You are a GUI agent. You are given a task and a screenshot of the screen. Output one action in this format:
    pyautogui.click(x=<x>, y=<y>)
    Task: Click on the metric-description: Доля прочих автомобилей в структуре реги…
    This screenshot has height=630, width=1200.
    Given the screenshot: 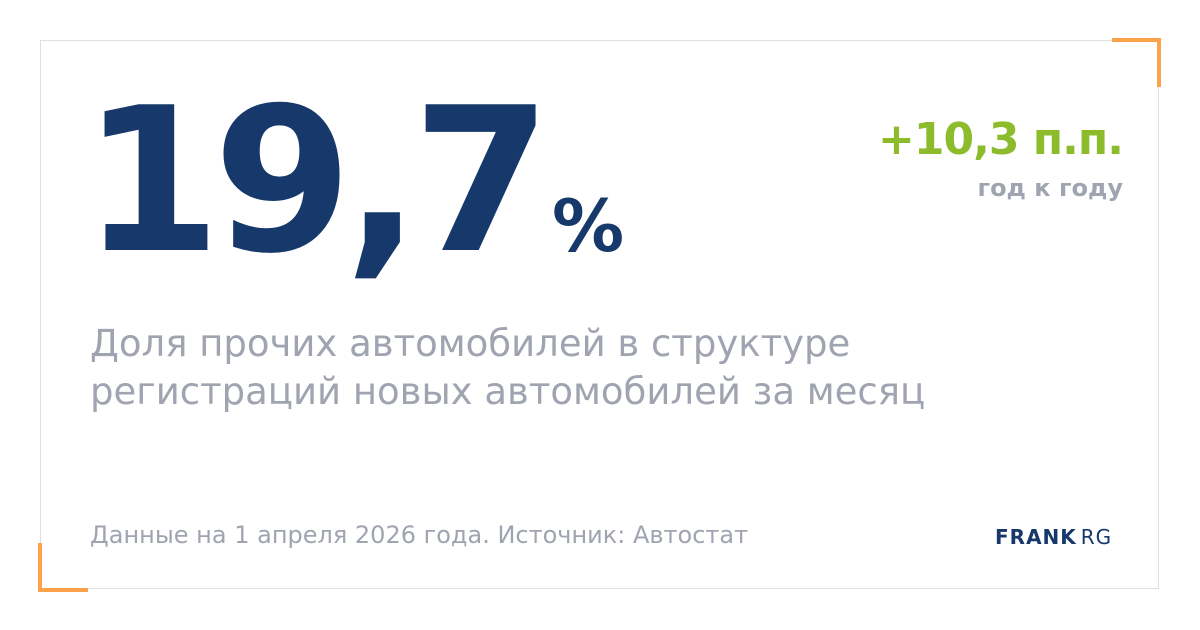 What is the action you would take?
    pyautogui.click(x=508, y=367)
    